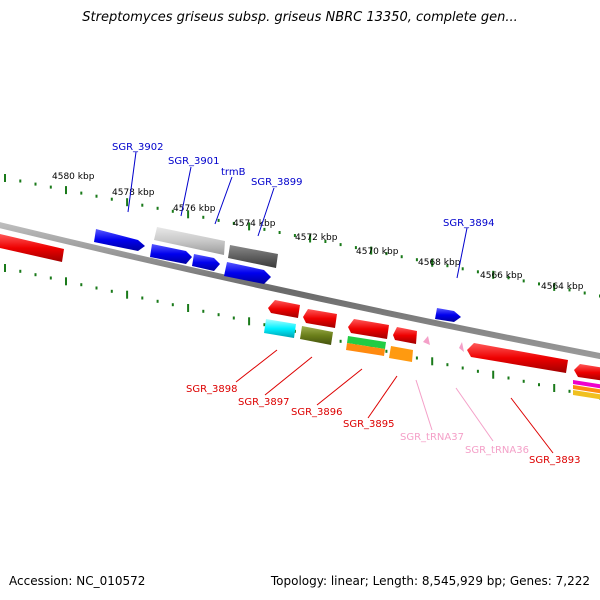  I want to click on gene-feature-sgr3898, so click(284, 309).